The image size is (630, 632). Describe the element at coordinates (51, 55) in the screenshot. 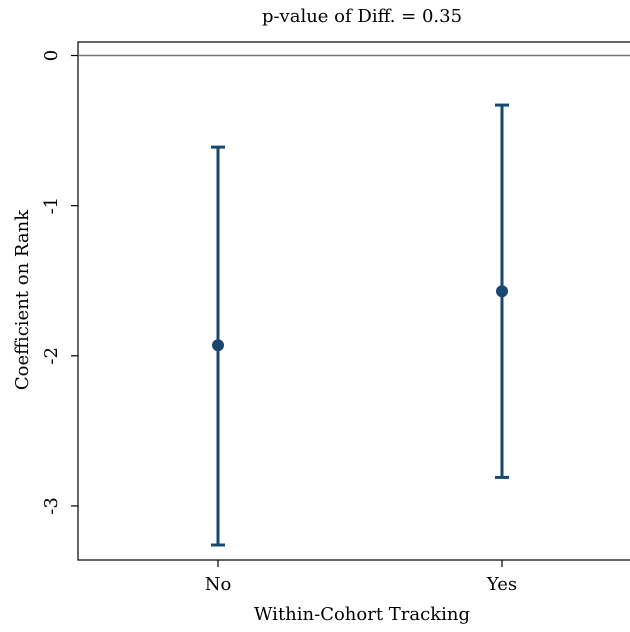

I see `y-tick-label: 0` at that location.